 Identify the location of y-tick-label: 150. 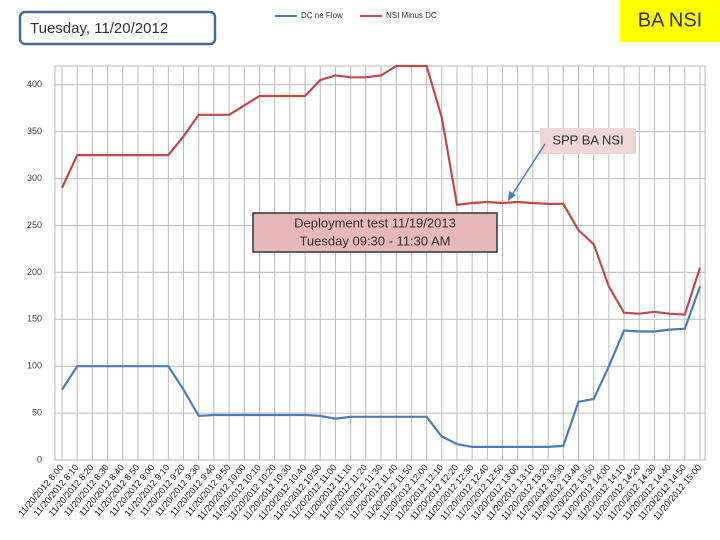
(34, 319).